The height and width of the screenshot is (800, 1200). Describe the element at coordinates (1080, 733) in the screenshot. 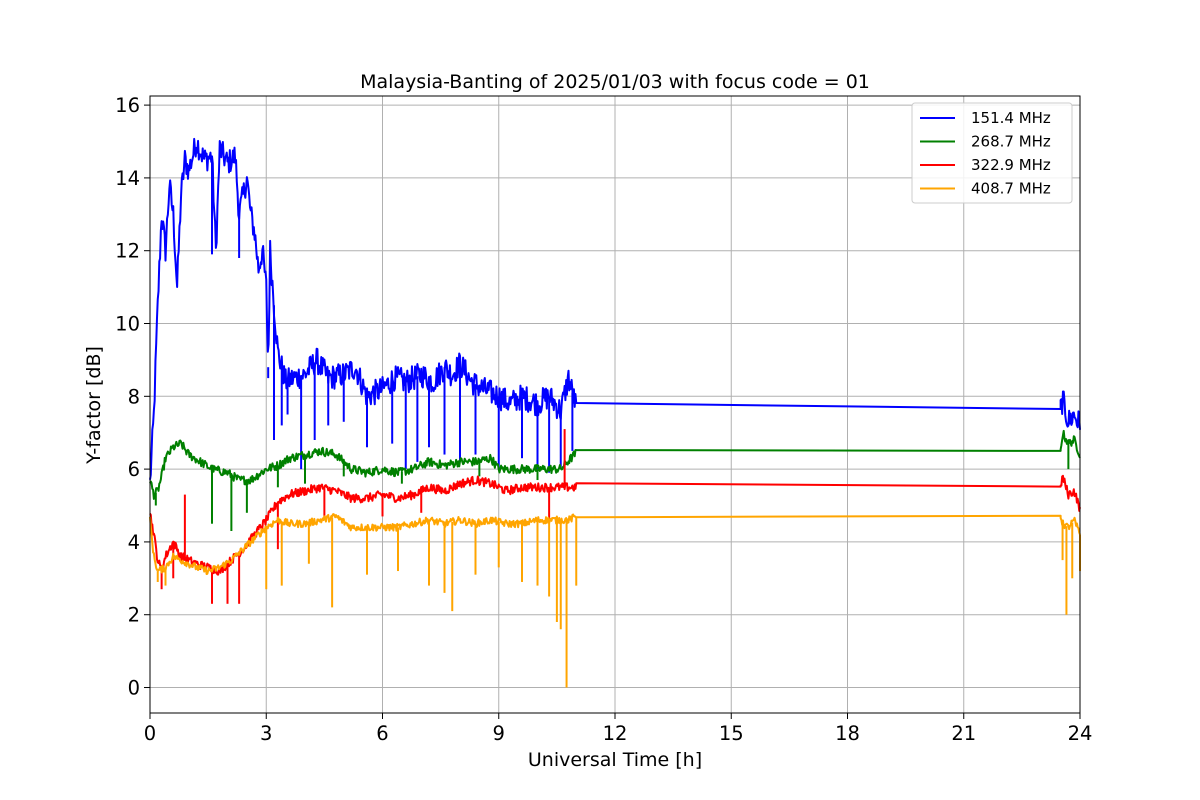

I see `x-tick-label: 24` at that location.